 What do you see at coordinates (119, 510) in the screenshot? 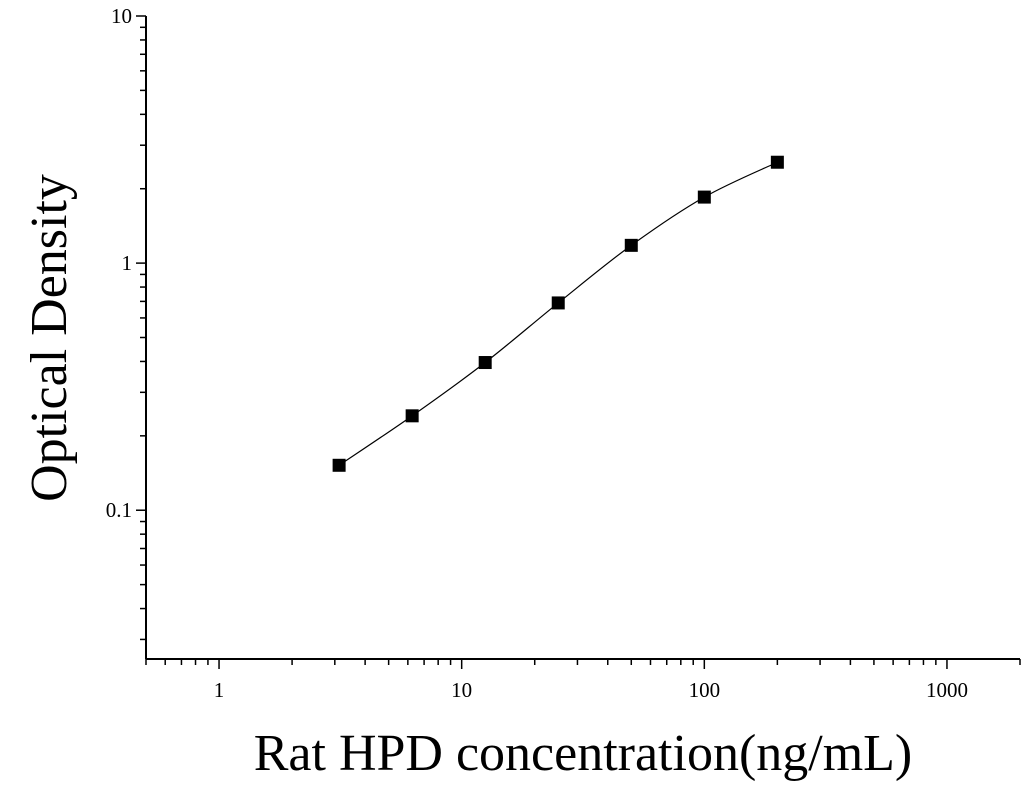
I see `y-tick-label: 0.1` at bounding box center [119, 510].